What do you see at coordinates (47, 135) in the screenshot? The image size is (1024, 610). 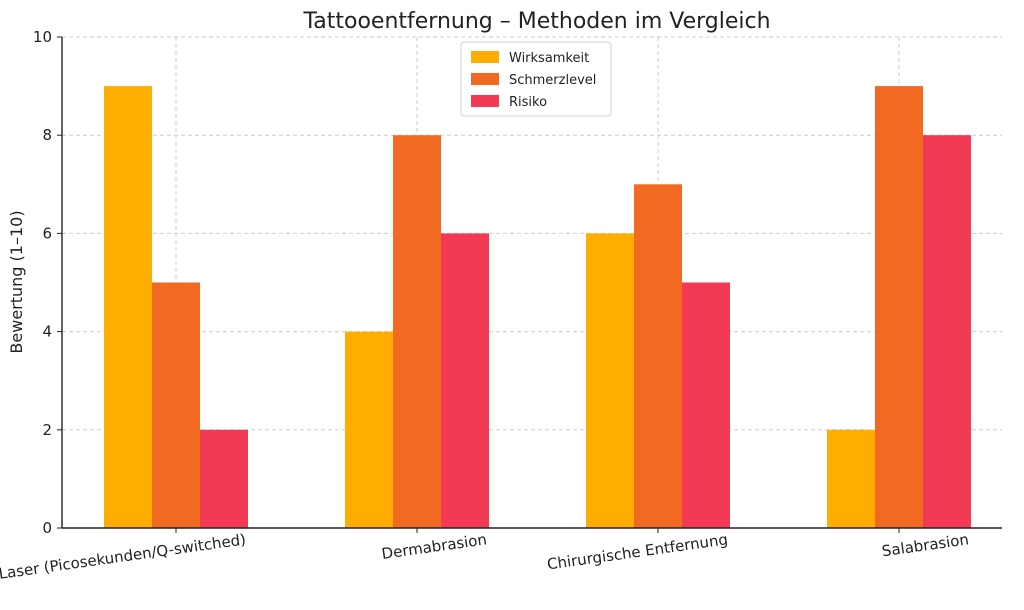 I see `y-tick-label: 8` at bounding box center [47, 135].